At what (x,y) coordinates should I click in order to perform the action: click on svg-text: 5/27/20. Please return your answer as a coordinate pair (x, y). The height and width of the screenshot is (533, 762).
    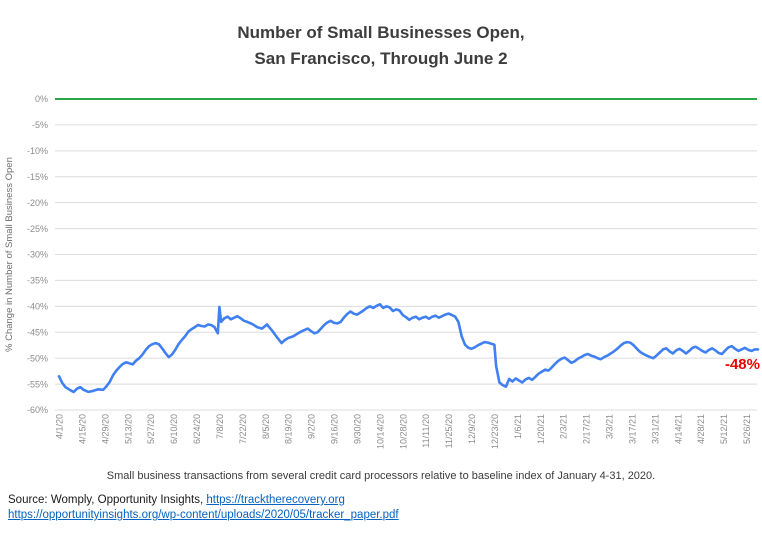
    Looking at the image, I should click on (151, 429).